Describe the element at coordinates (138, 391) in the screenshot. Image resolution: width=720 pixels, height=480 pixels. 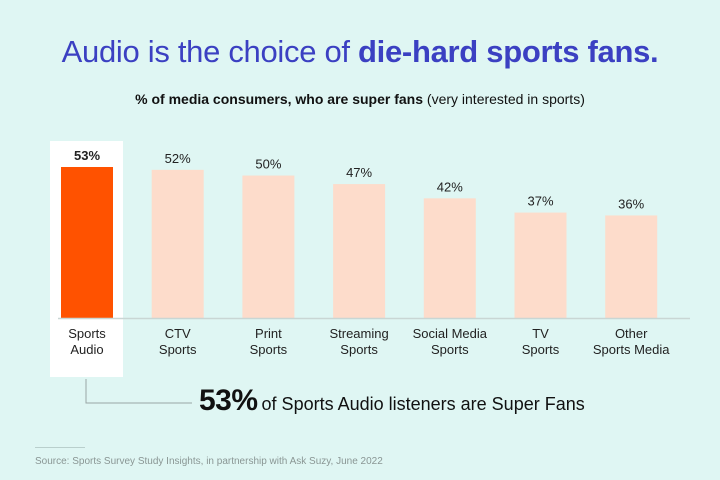
I see `callout-connector` at that location.